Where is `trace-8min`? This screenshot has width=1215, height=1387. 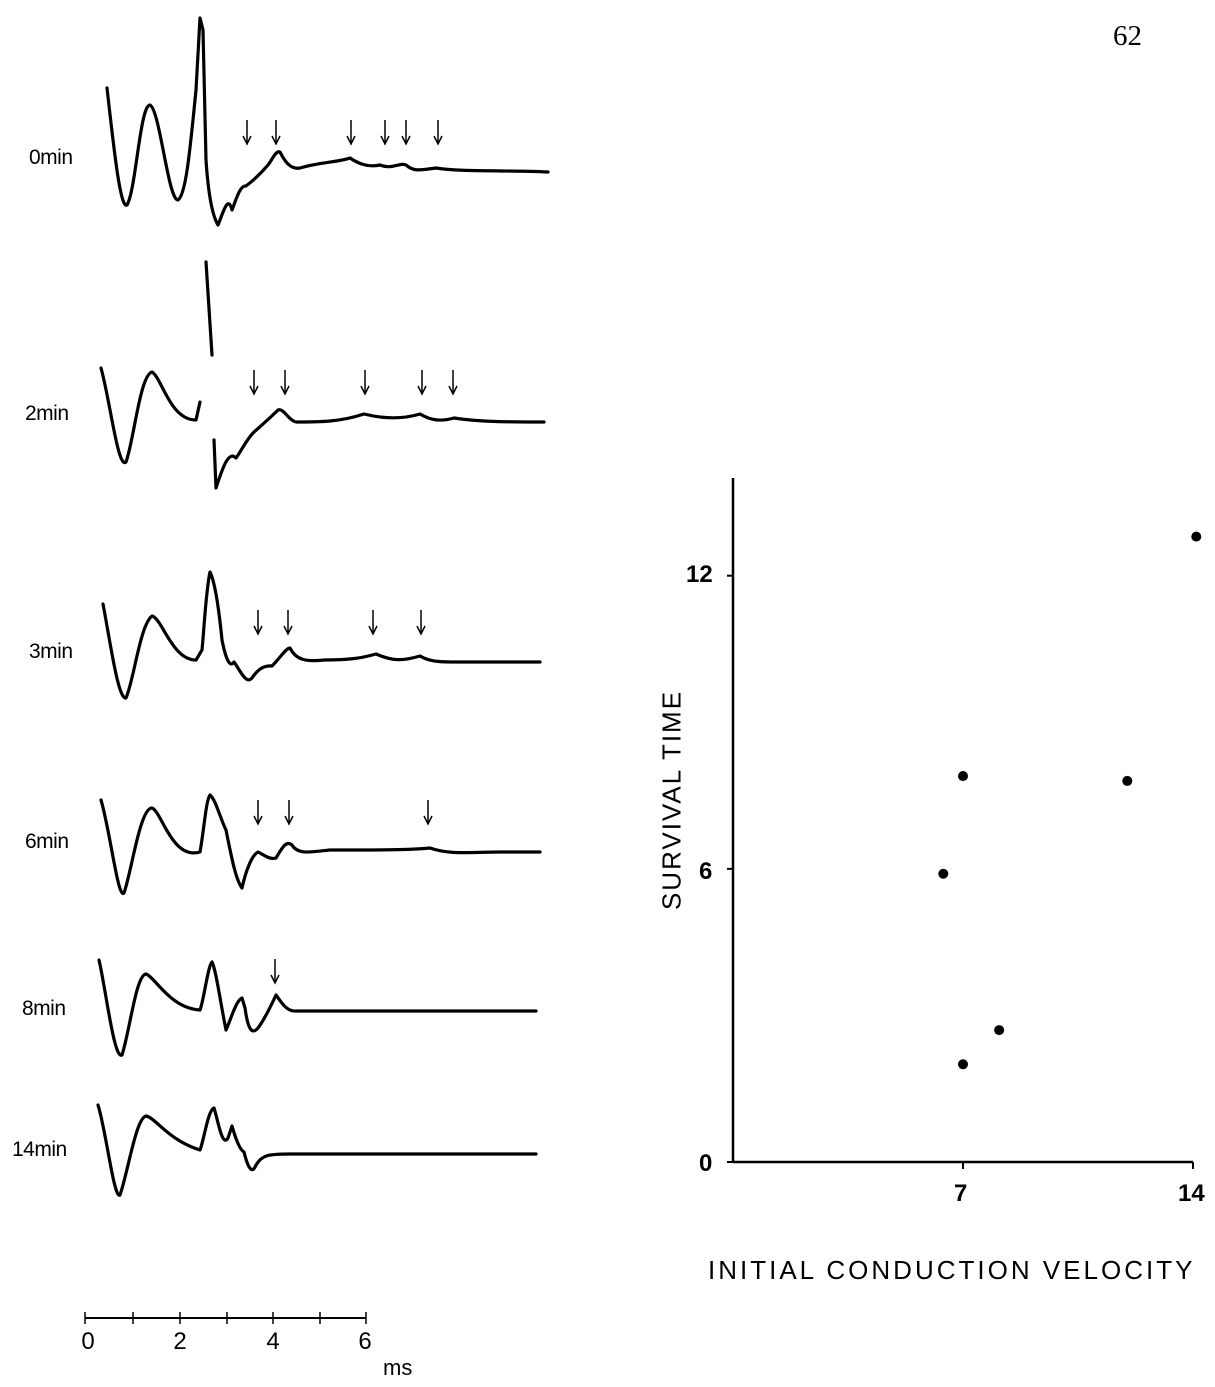 trace-8min is located at coordinates (317, 1007).